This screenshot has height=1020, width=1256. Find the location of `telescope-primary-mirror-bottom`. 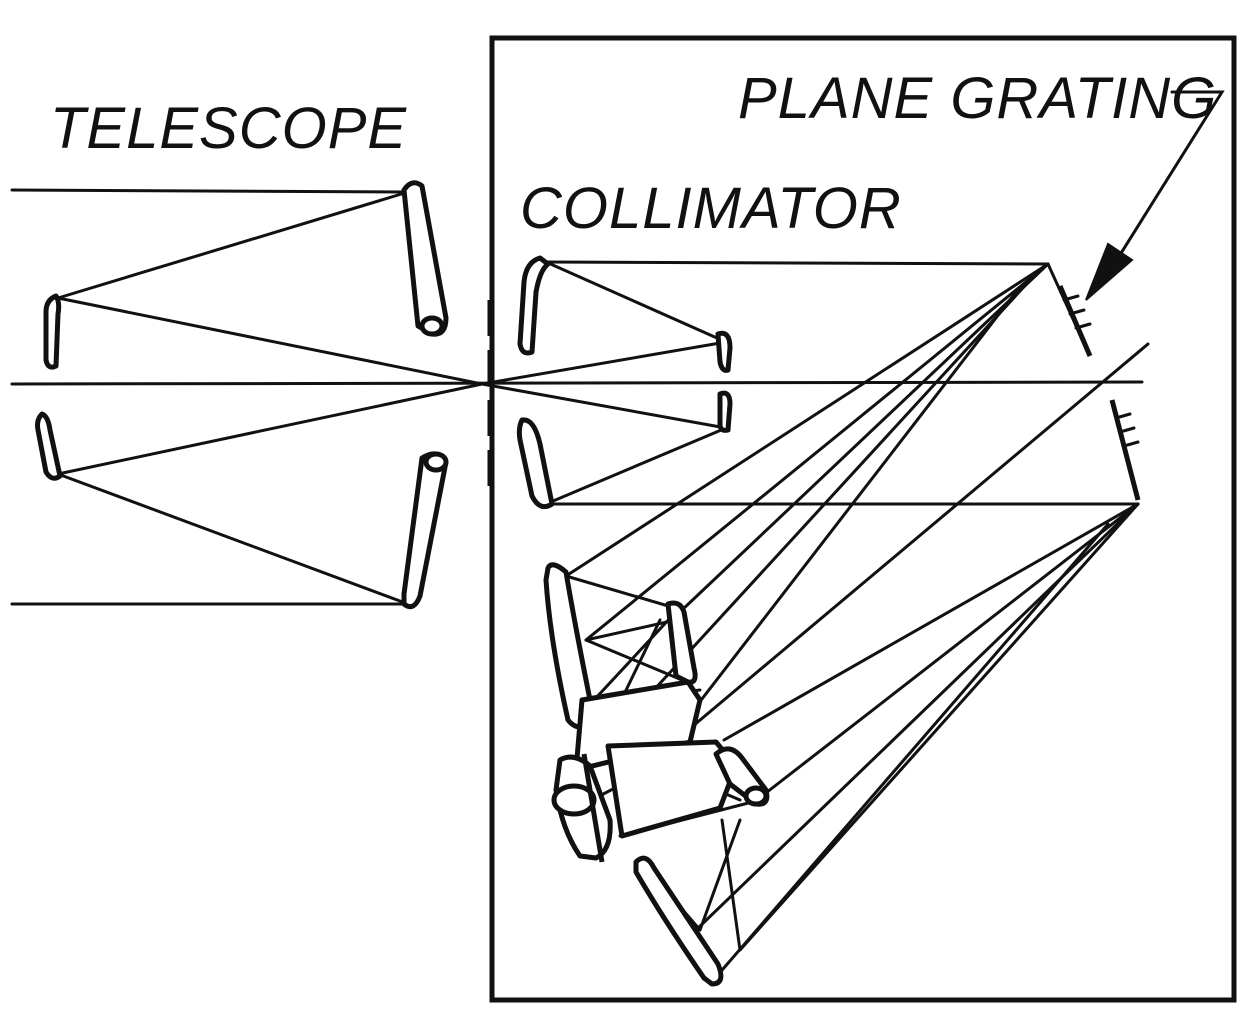

telescope-primary-mirror-bottom is located at coordinates (425, 530).